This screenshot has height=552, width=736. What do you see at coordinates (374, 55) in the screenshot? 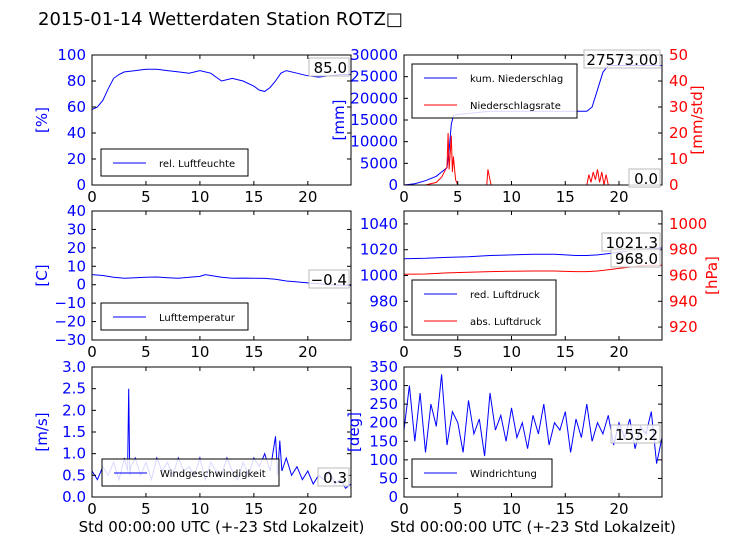
I see `y-tick-label: 30000` at bounding box center [374, 55].